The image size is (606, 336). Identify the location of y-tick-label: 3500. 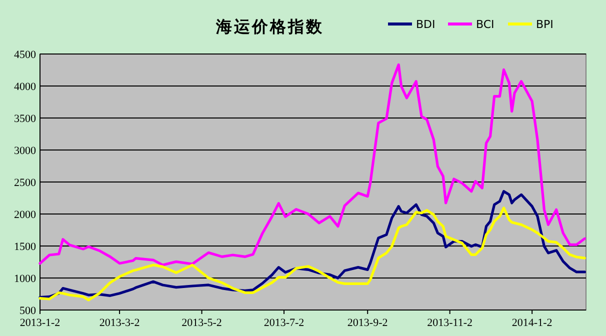
(25, 119).